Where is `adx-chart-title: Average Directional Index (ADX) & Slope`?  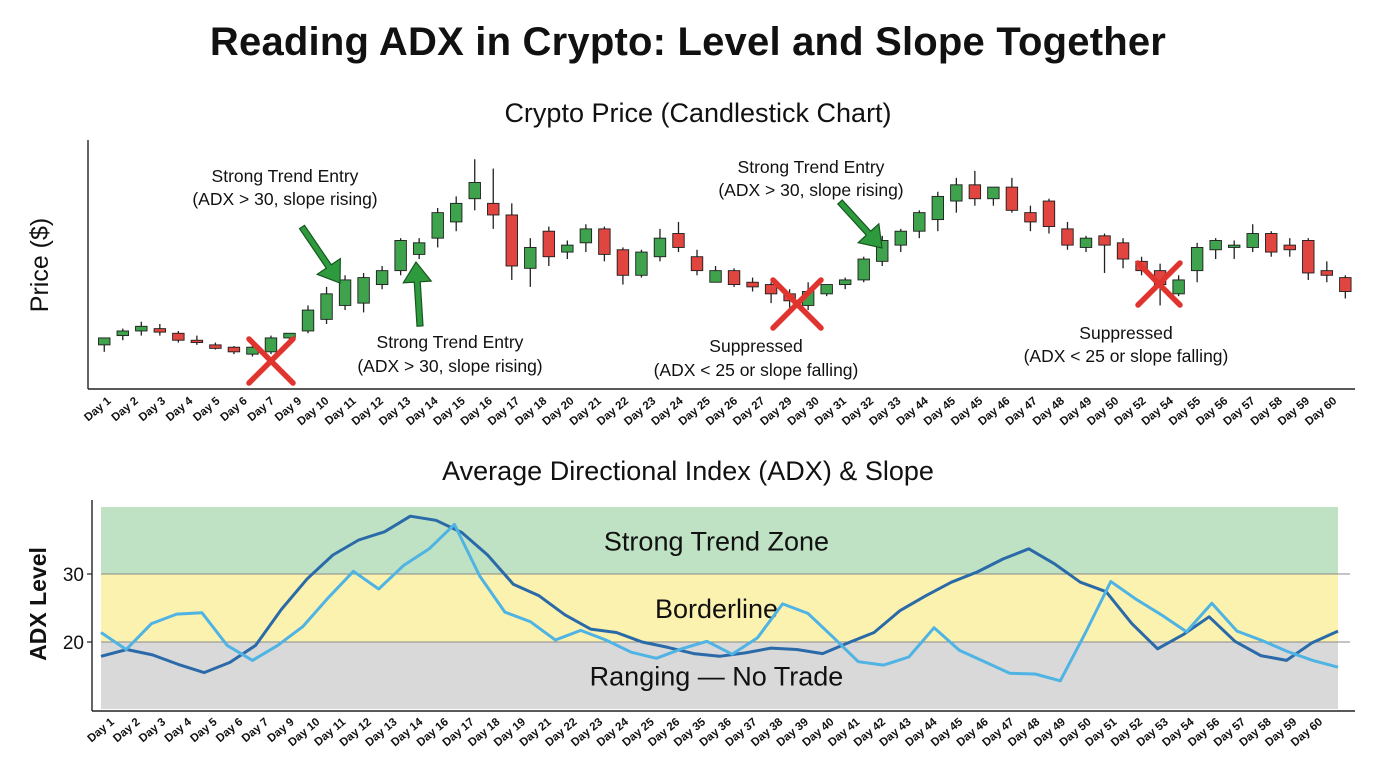
adx-chart-title: Average Directional Index (ADX) & Slope is located at coordinates (688, 471).